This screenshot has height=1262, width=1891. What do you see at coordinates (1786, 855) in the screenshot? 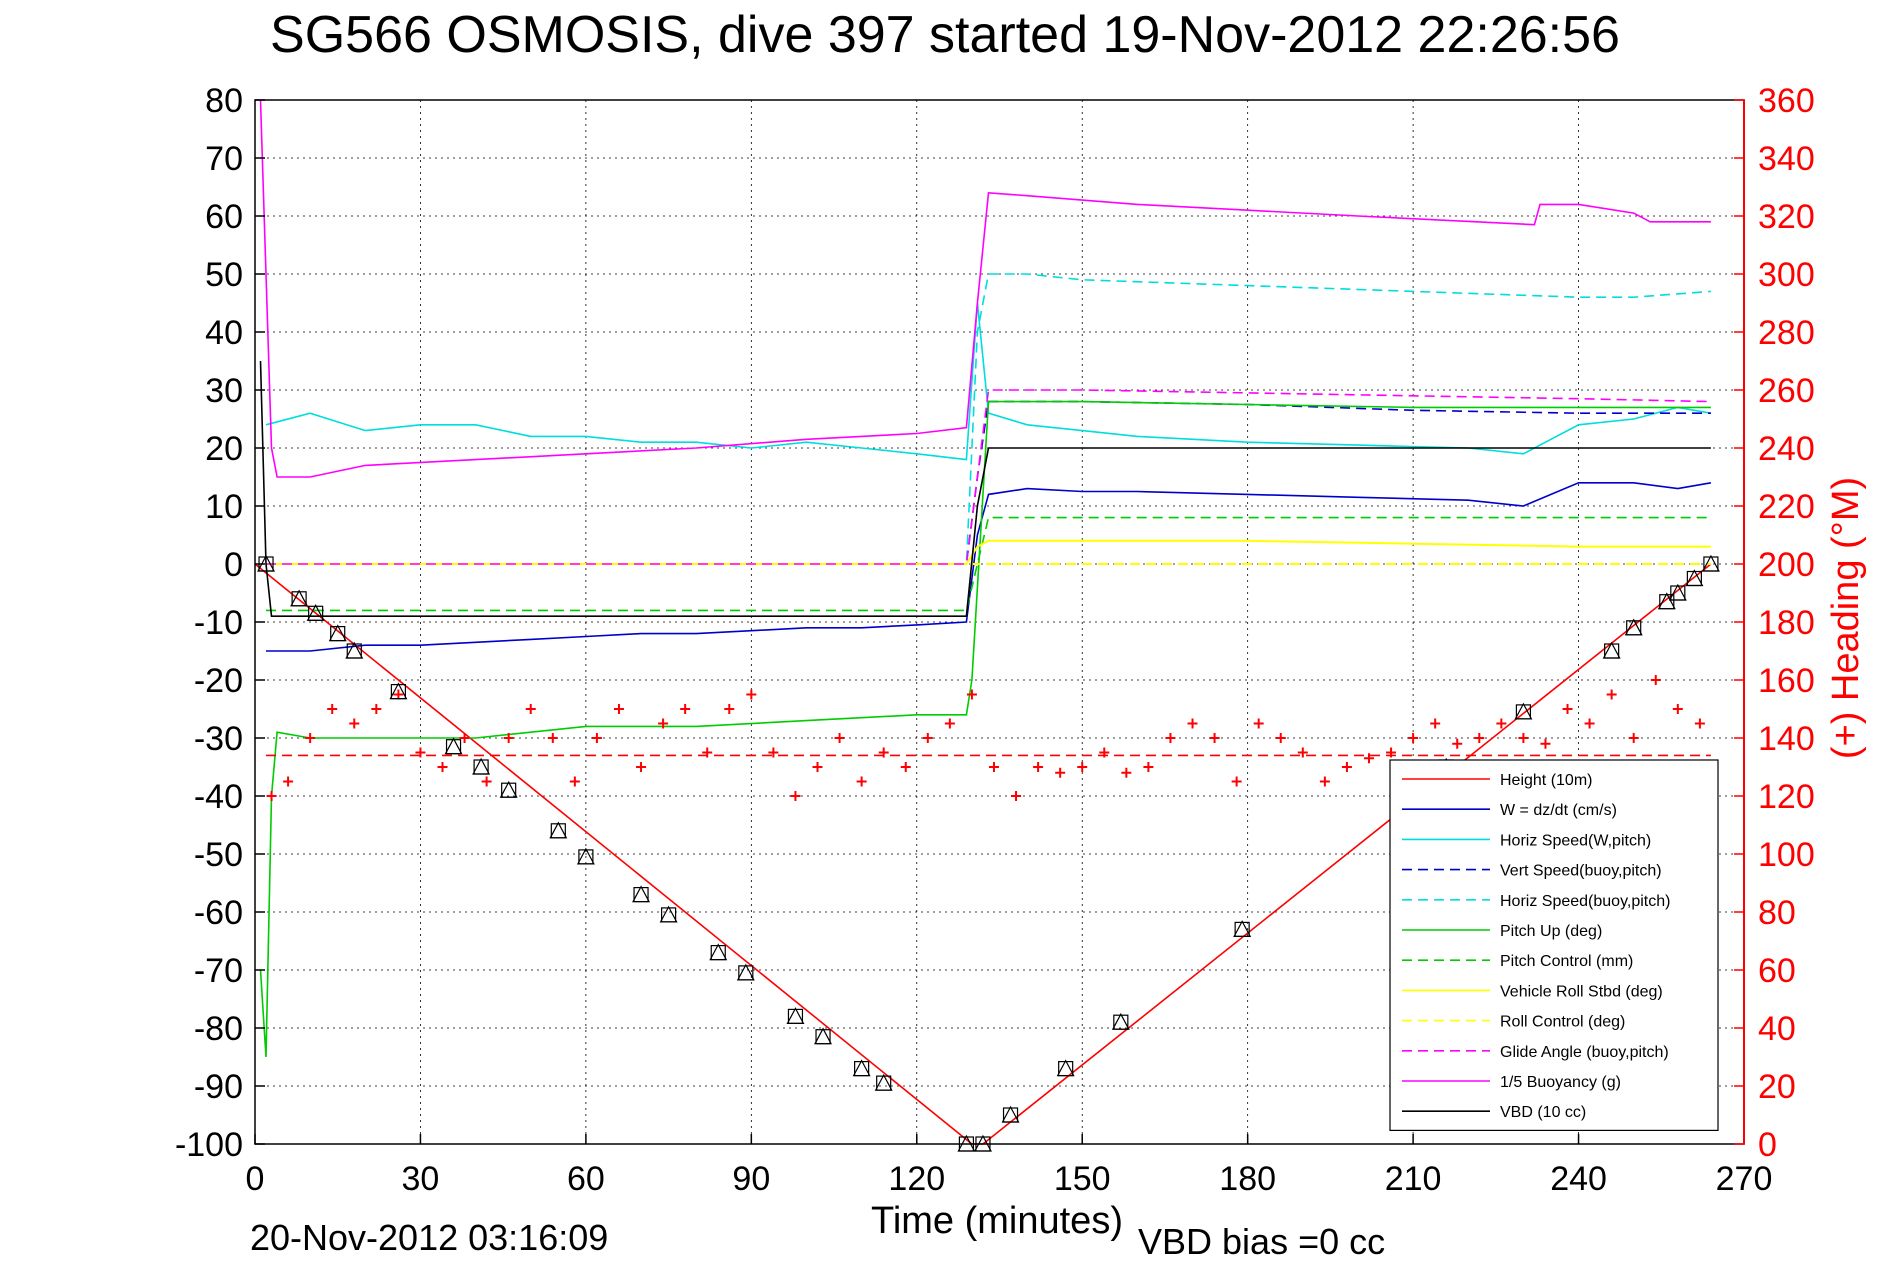
I see `right-y-tick-label: 100` at bounding box center [1786, 855].